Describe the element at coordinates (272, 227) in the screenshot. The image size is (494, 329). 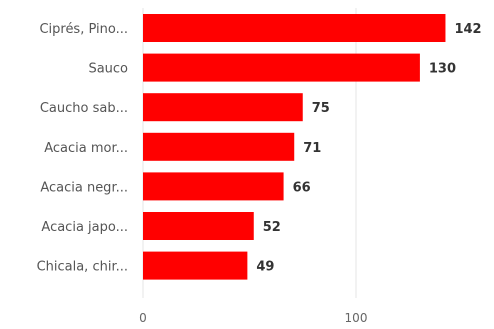
I see `data-label: 52` at that location.